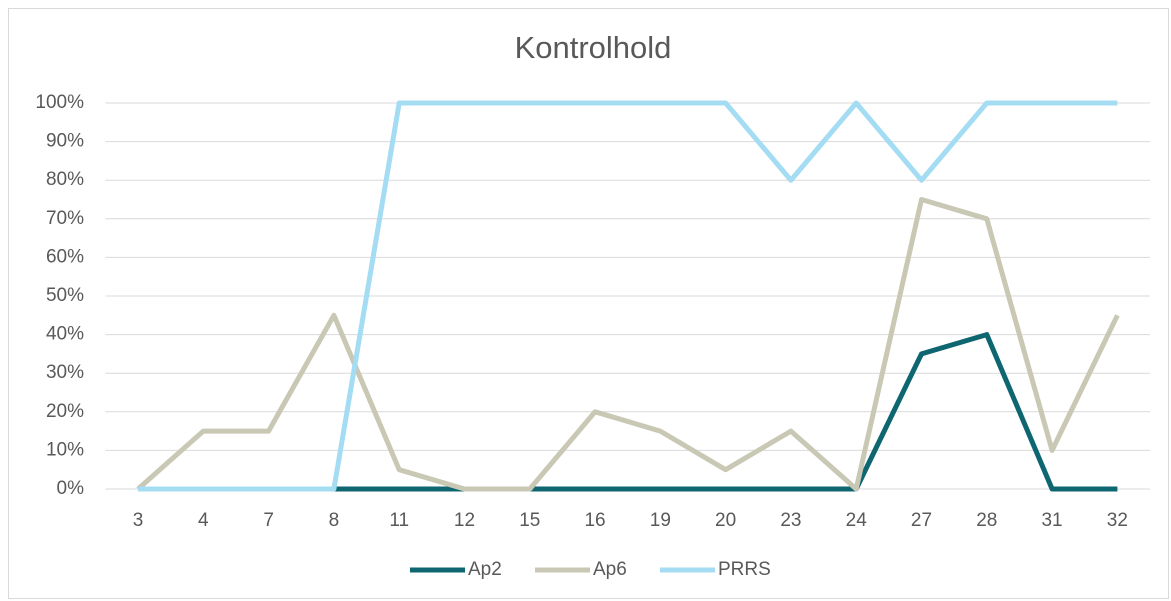  What do you see at coordinates (744, 569) in the screenshot?
I see `legend-label: PRRS` at bounding box center [744, 569].